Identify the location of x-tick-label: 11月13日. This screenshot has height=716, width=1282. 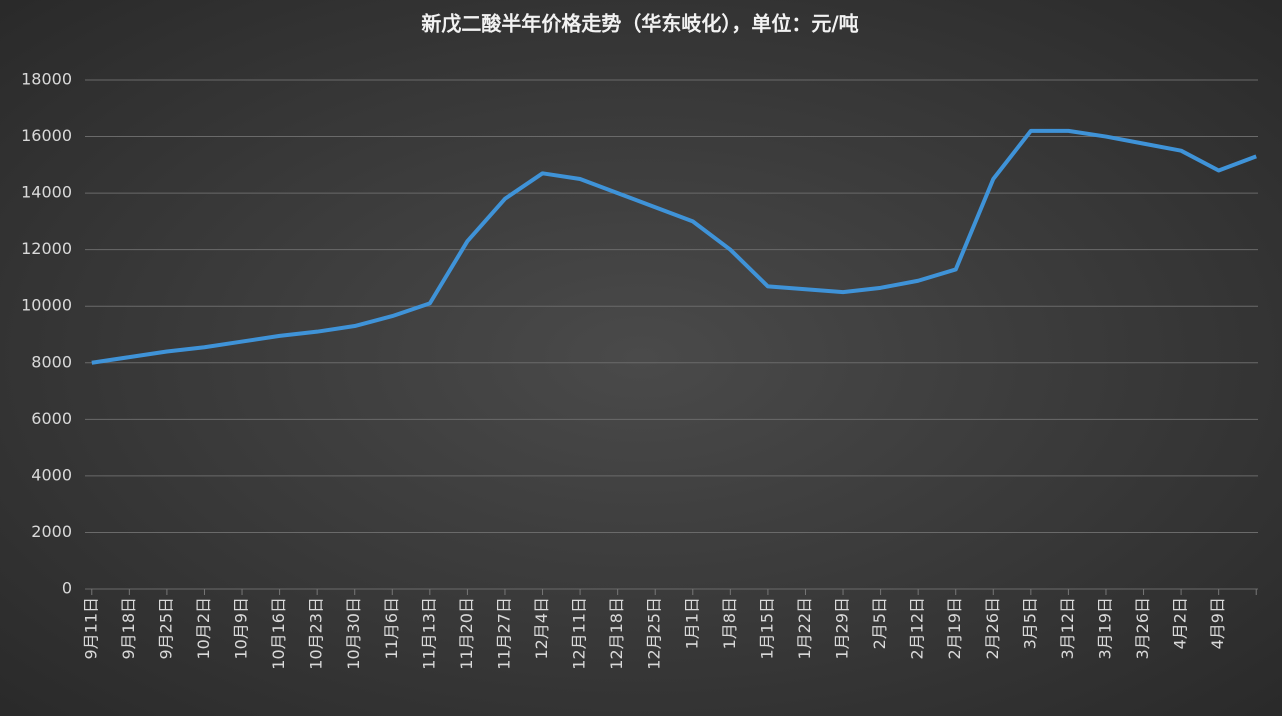
(428, 633).